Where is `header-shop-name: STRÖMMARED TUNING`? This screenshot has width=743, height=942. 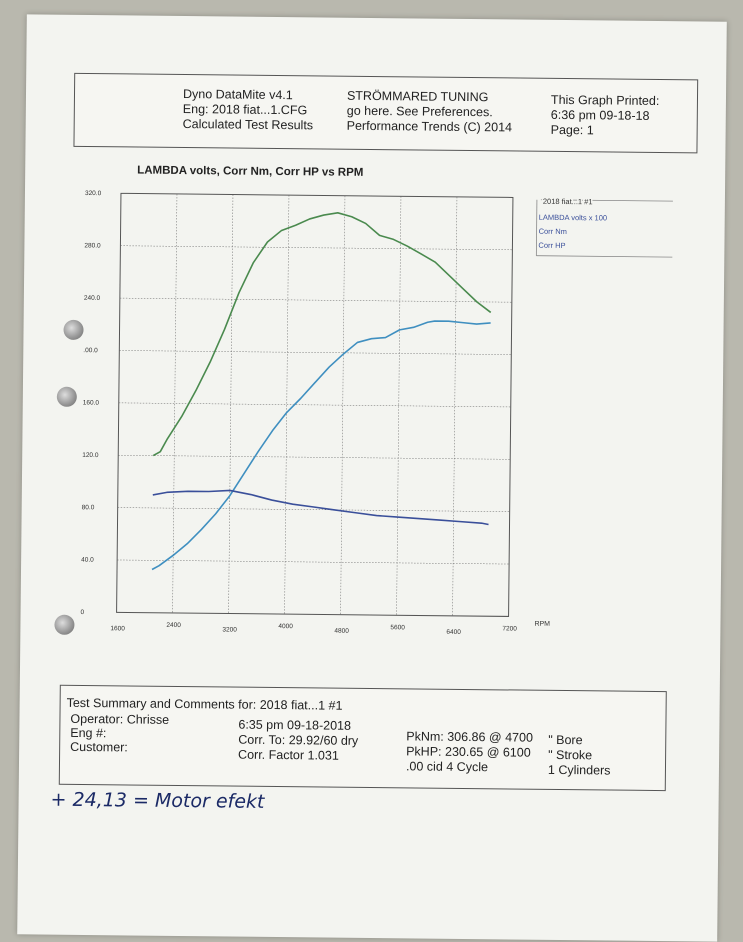 header-shop-name: STRÖMMARED TUNING is located at coordinates (417, 96).